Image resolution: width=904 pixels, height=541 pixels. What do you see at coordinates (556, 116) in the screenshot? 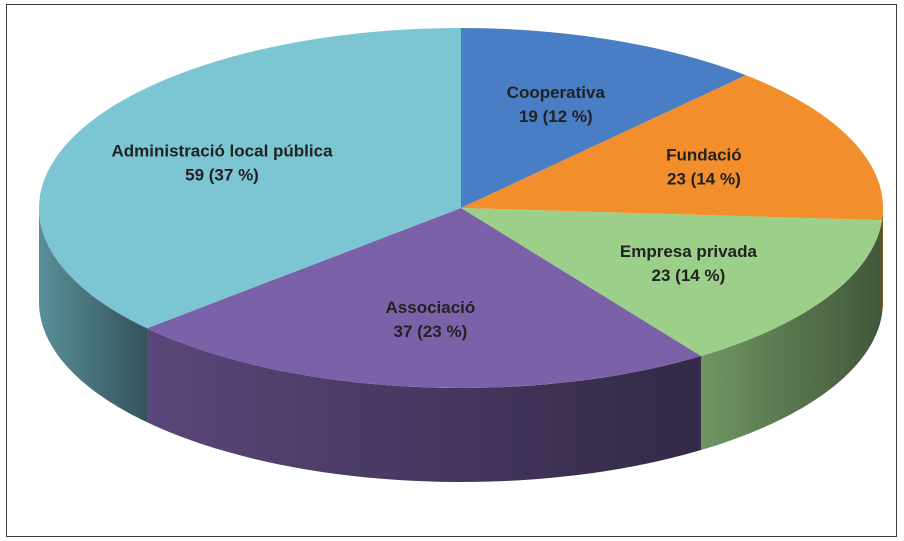
I see `slice-value-cooperativa: 19 (12 %)` at bounding box center [556, 116].